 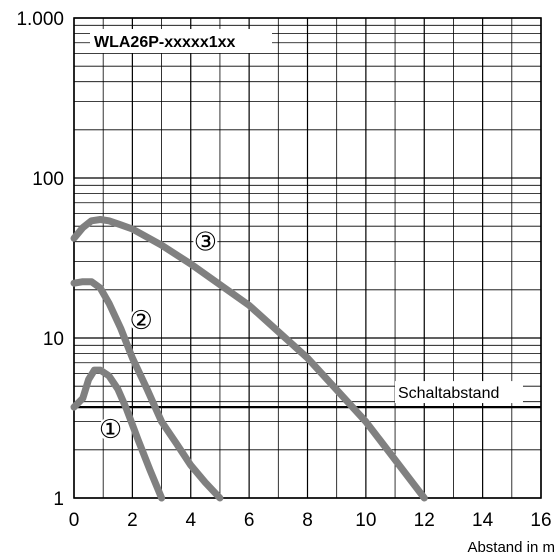 I want to click on threshold-label-bg, so click(x=458, y=392).